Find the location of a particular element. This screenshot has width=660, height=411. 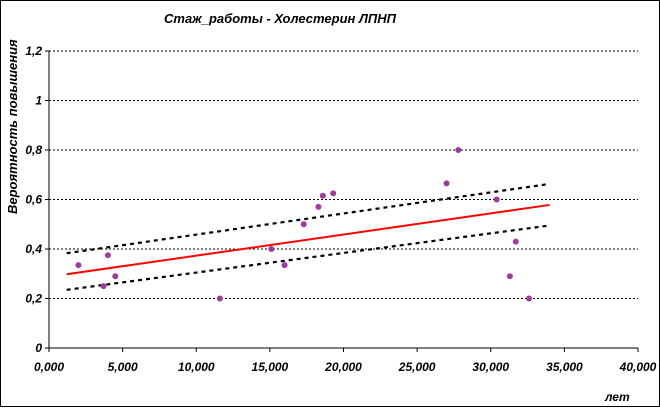

x-tick-label: 40,000 is located at coordinates (638, 367).